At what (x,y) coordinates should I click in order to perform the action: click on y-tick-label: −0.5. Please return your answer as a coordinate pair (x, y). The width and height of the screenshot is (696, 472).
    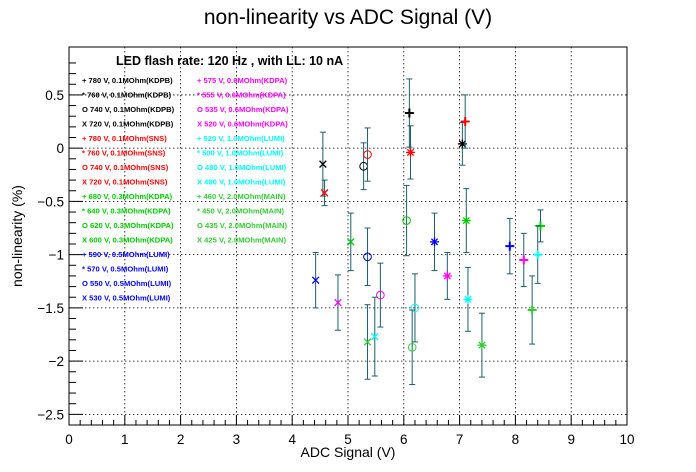
    Looking at the image, I should click on (50, 201).